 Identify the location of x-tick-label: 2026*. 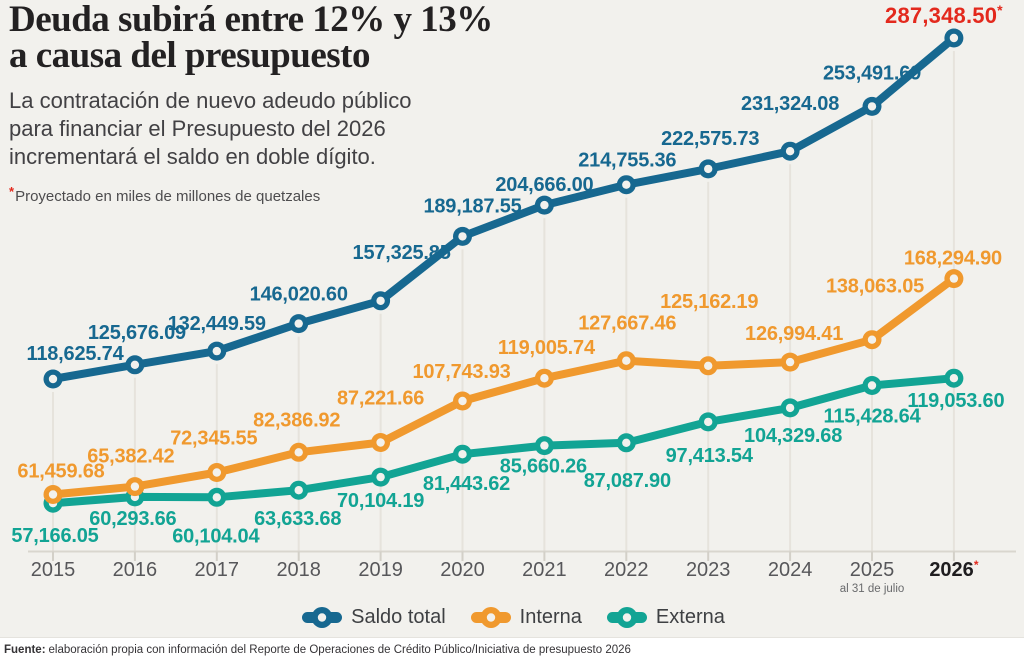
(954, 569).